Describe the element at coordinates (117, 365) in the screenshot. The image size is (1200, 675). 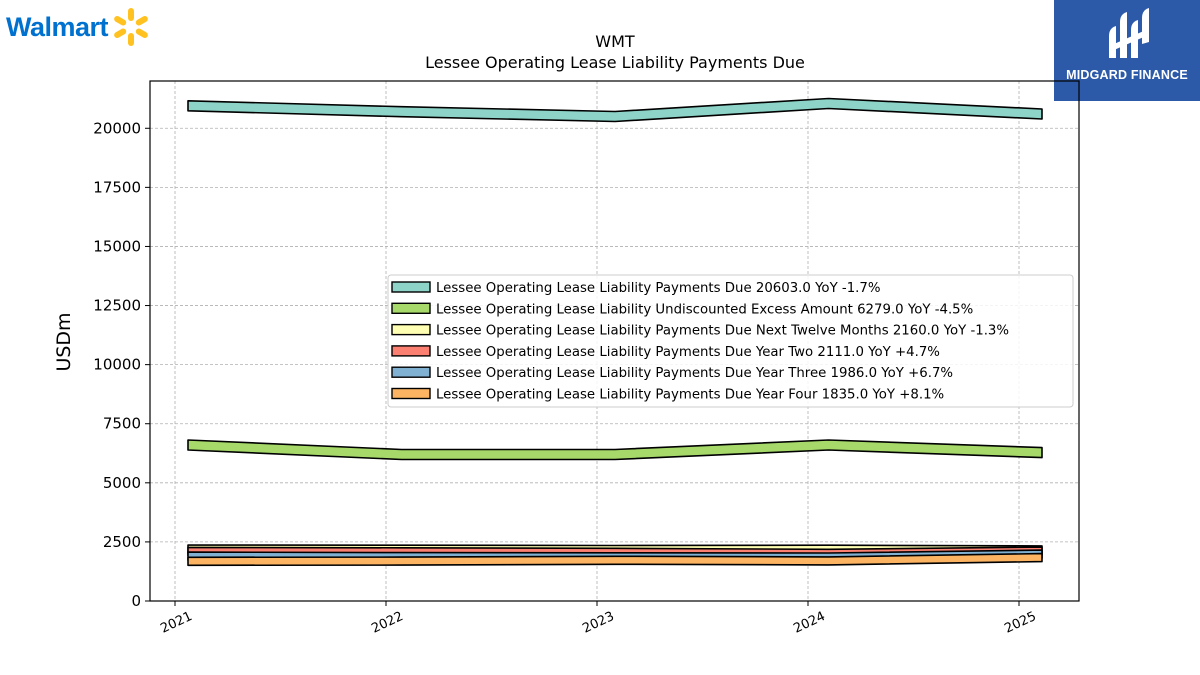
I see `y-tick-label: 10000` at that location.